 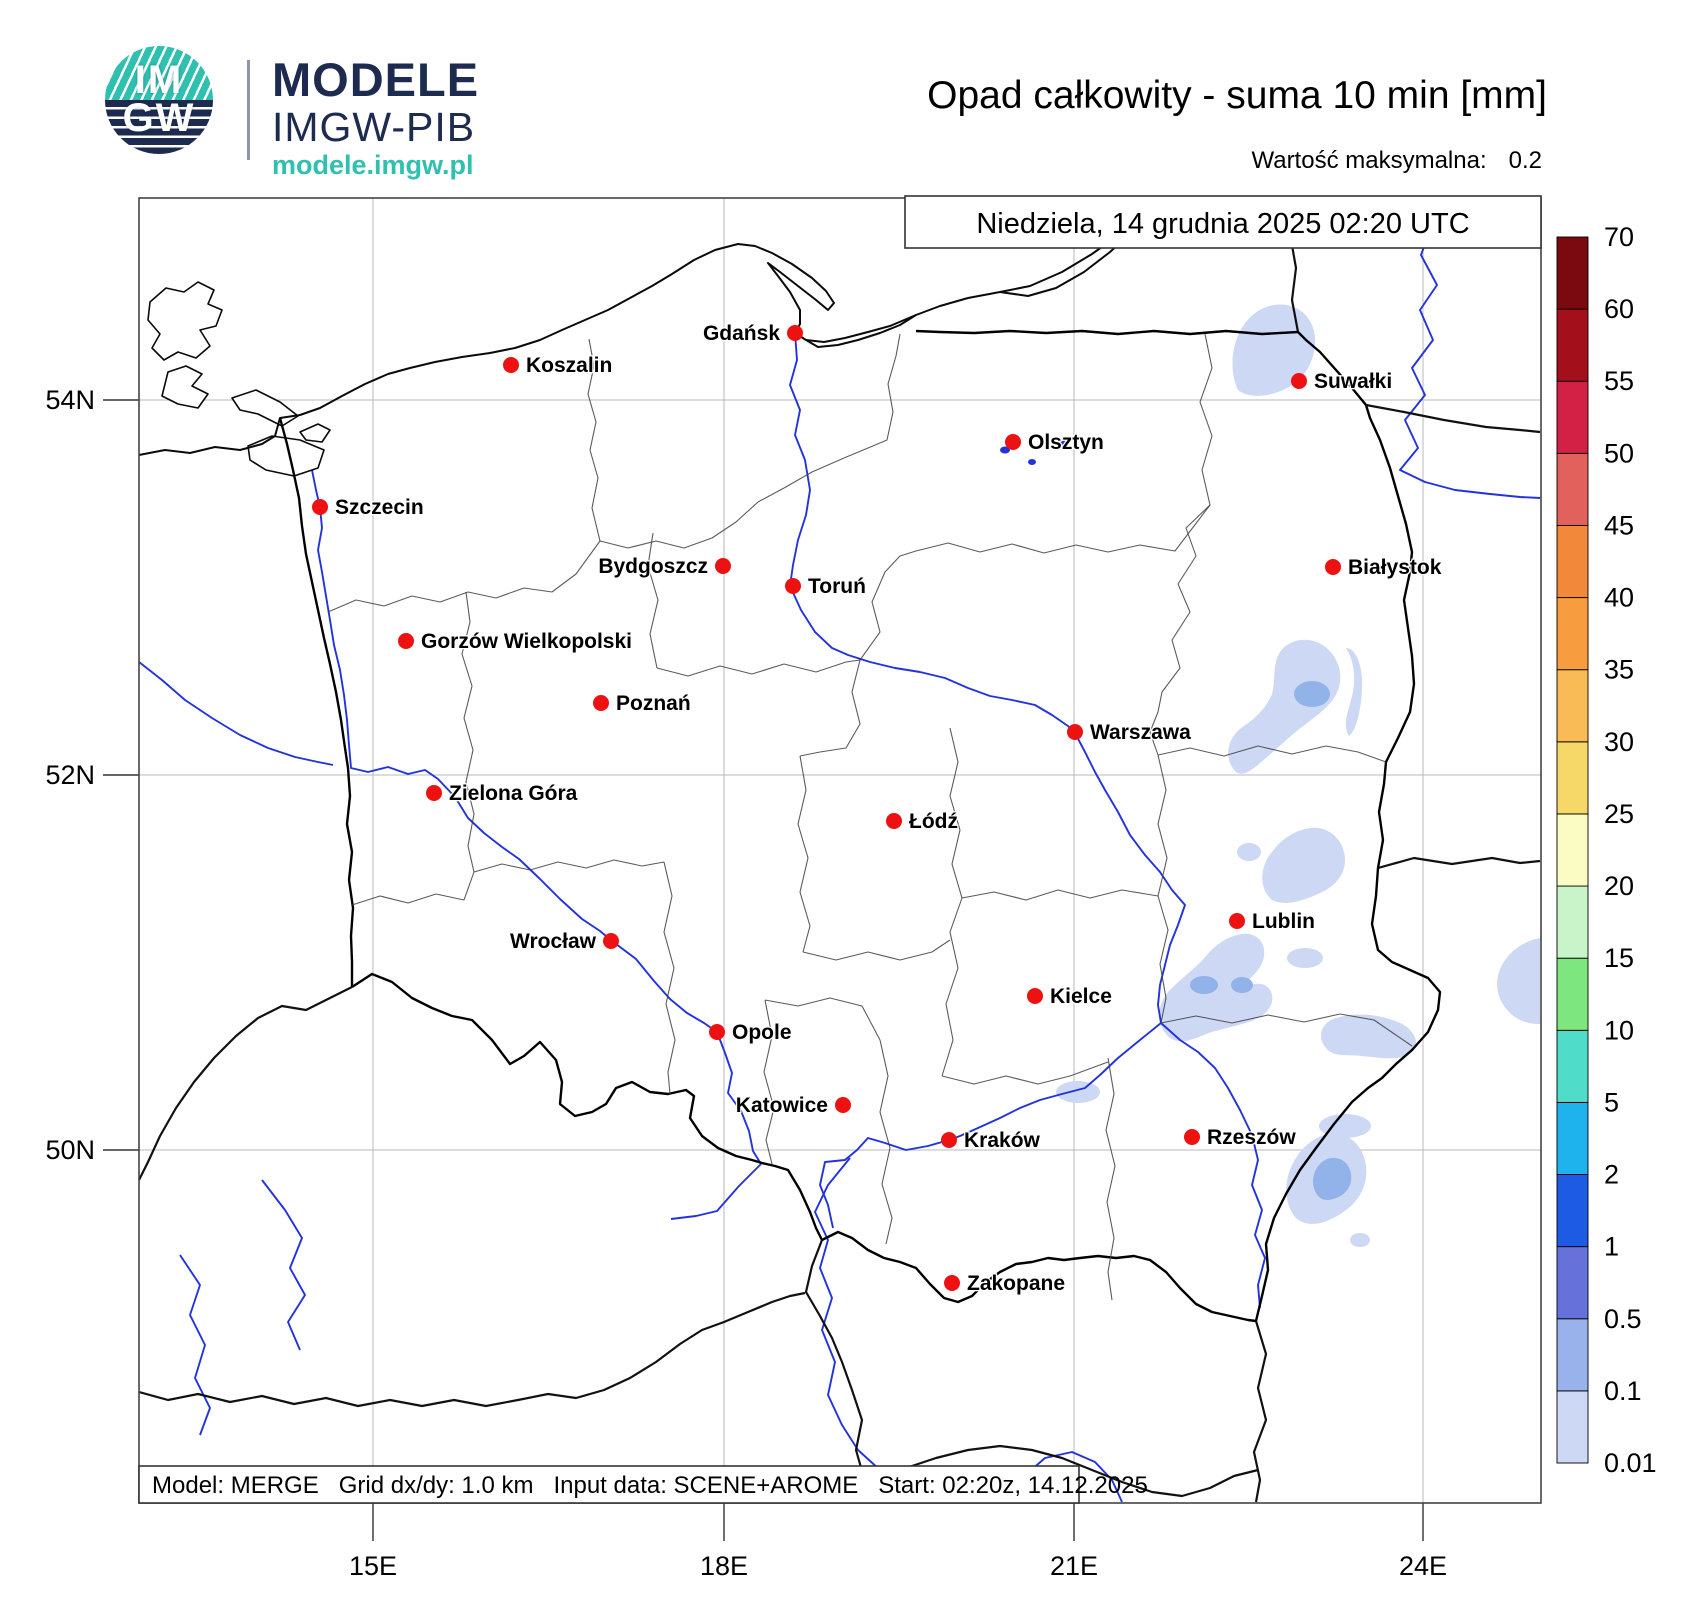 I want to click on city-label-Białystok: Białystok, so click(x=1395, y=567).